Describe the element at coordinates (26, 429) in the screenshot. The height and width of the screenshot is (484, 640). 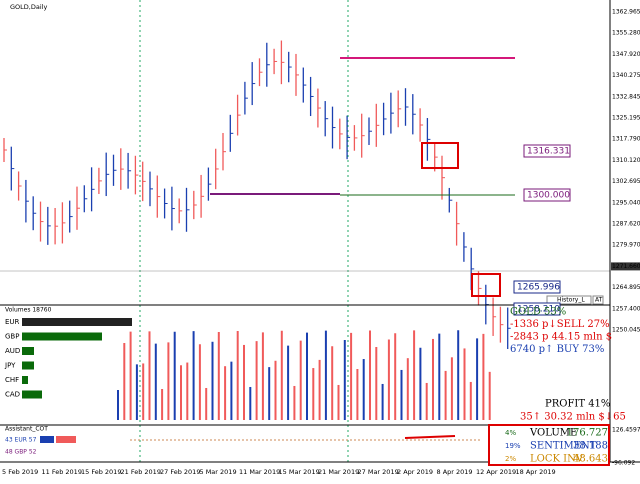
I see `panel-title: Assistant_COT` at that location.